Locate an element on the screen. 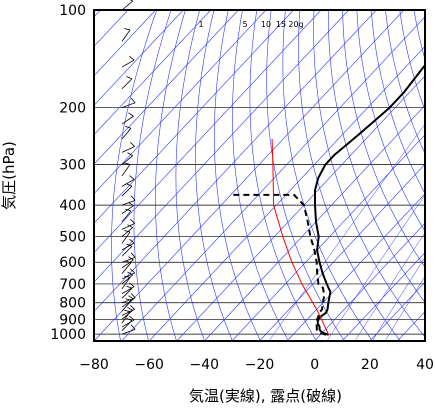 This screenshot has height=412, width=435. x-axis-title: 気温(実線), 露点(破線) is located at coordinates (265, 396).